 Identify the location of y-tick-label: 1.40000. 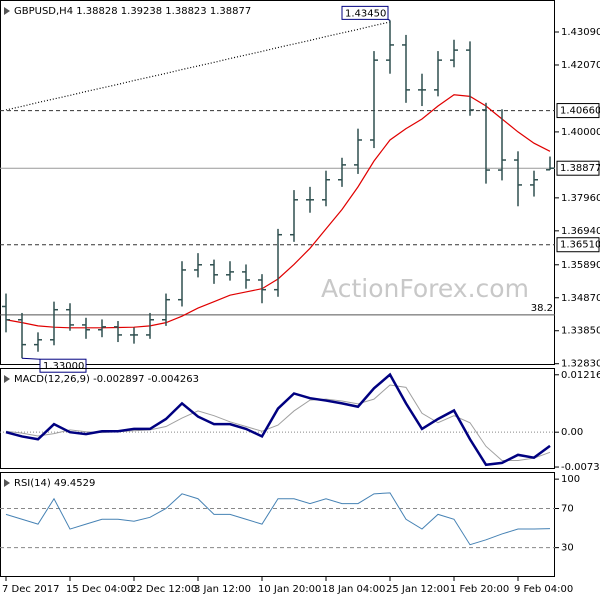
(580, 132).